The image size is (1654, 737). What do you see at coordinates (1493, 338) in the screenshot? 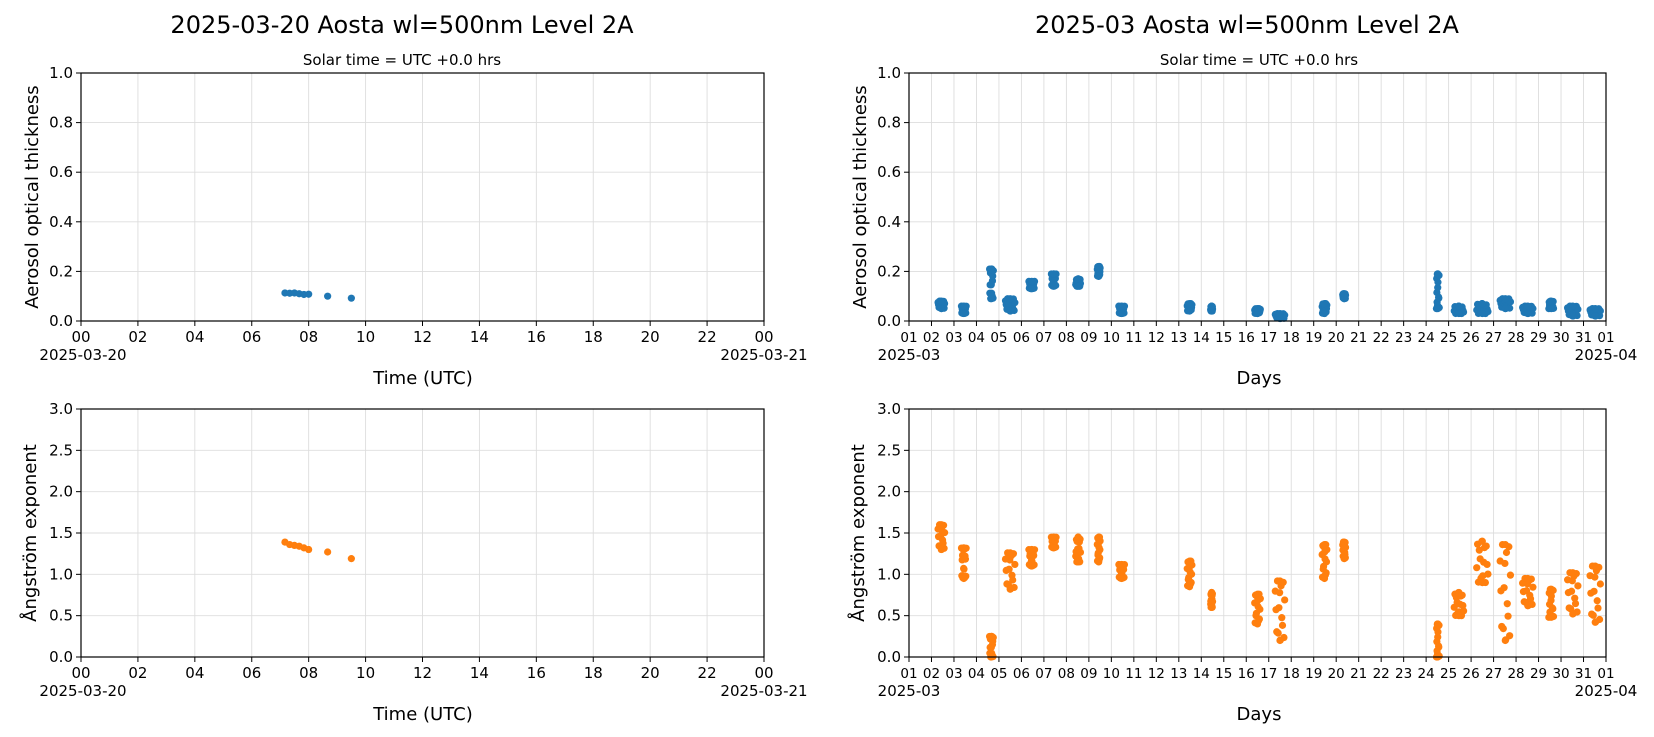
I see `x-tick-label: 27` at bounding box center [1493, 338].